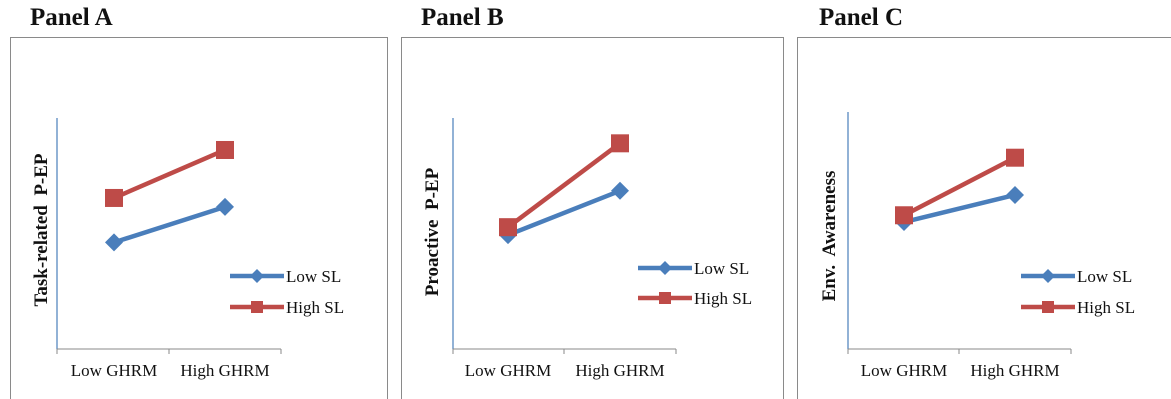  I want to click on panel-c-x-tick-label: Low GHRM, so click(904, 370).